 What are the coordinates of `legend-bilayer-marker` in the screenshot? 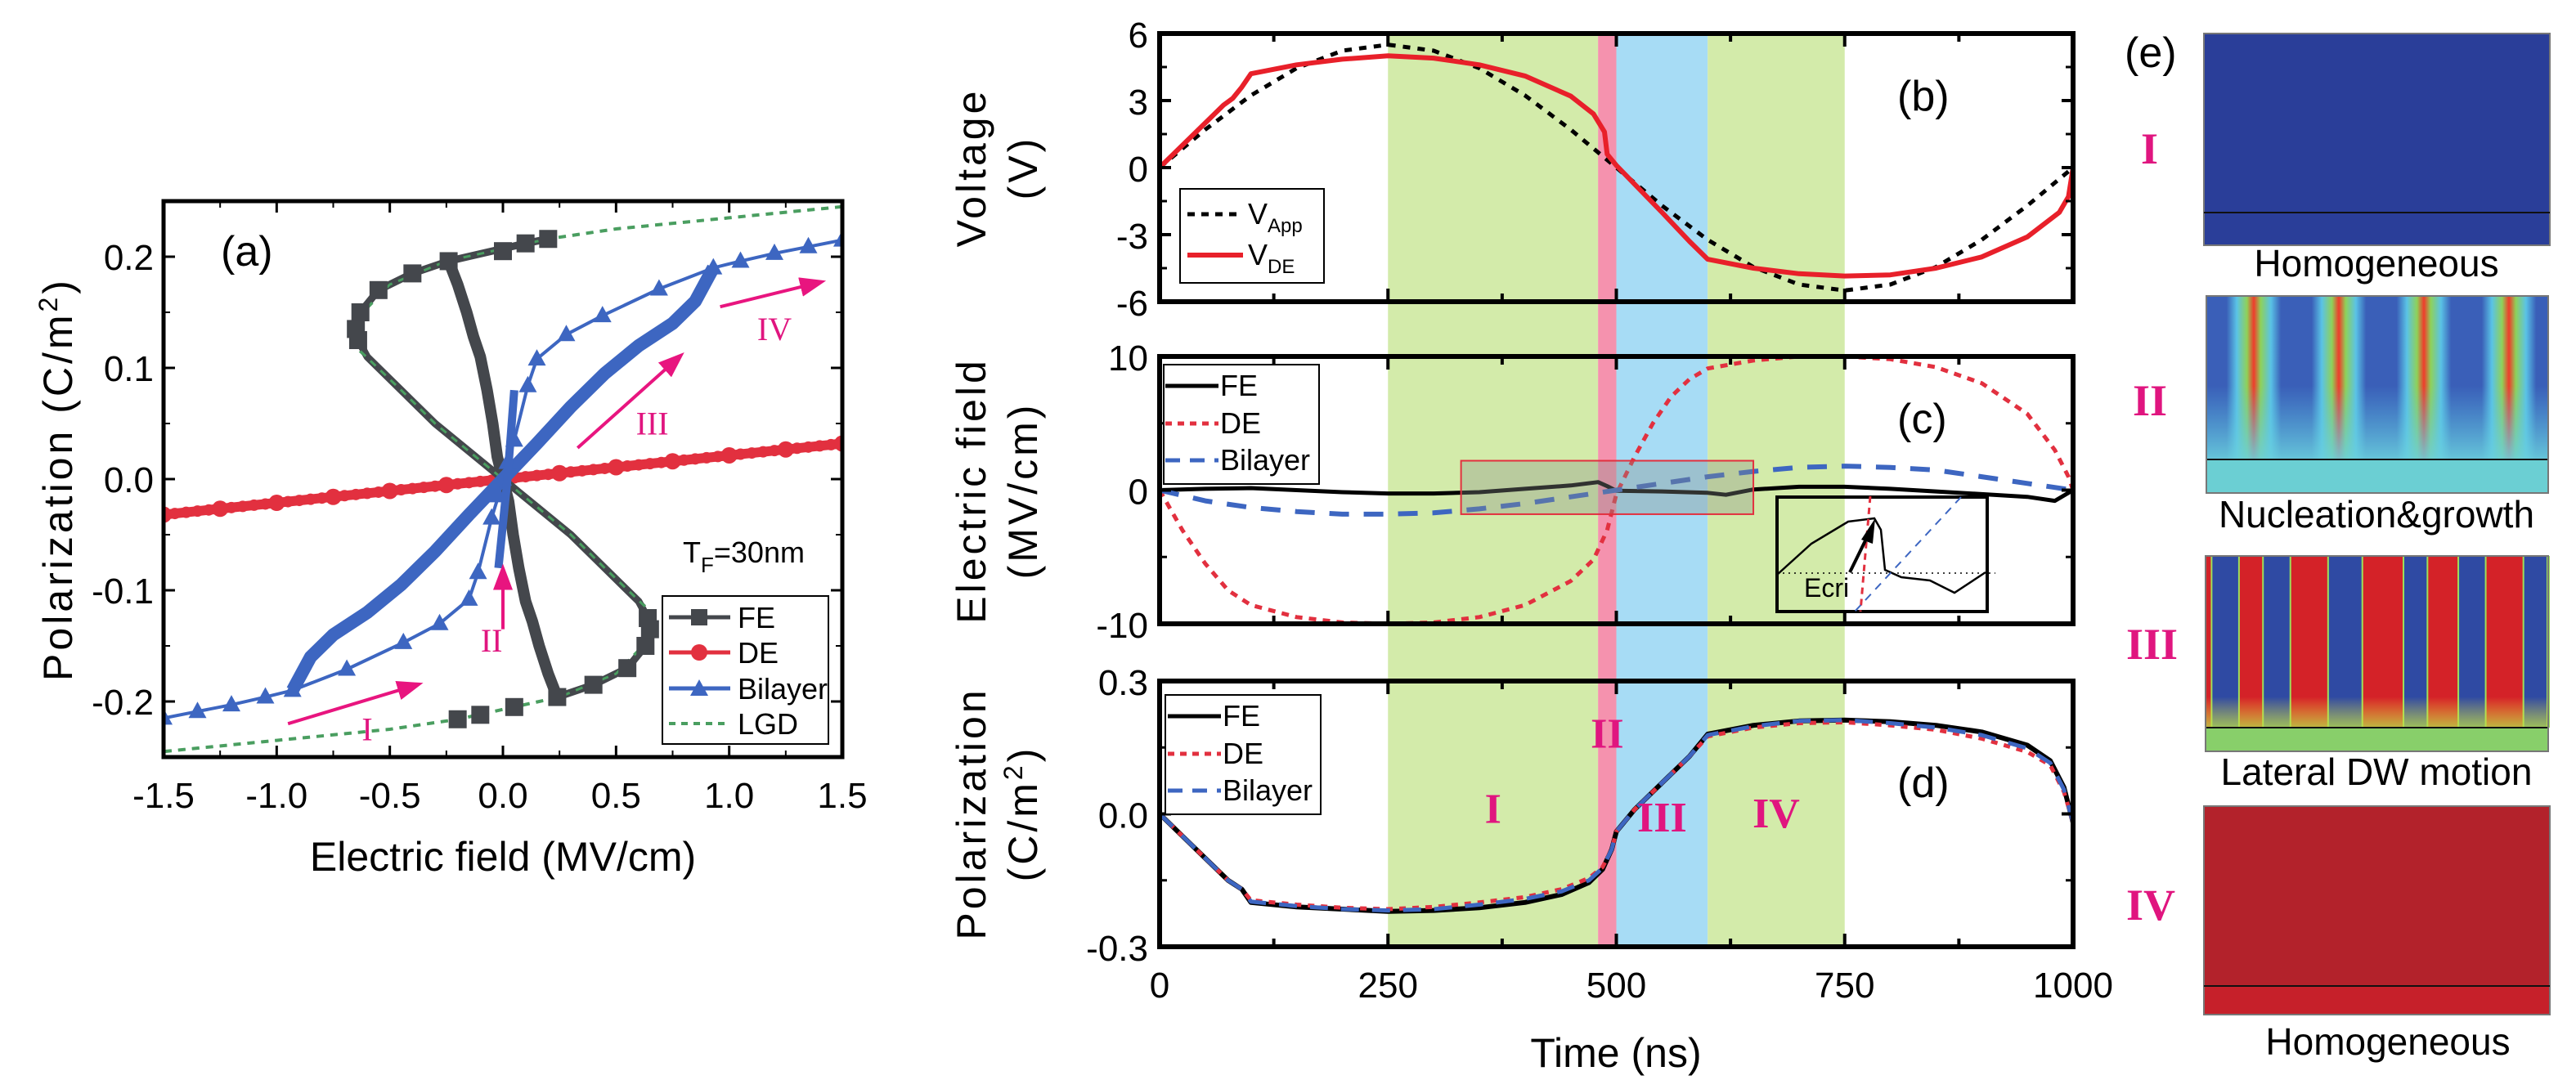 It's located at (699, 687).